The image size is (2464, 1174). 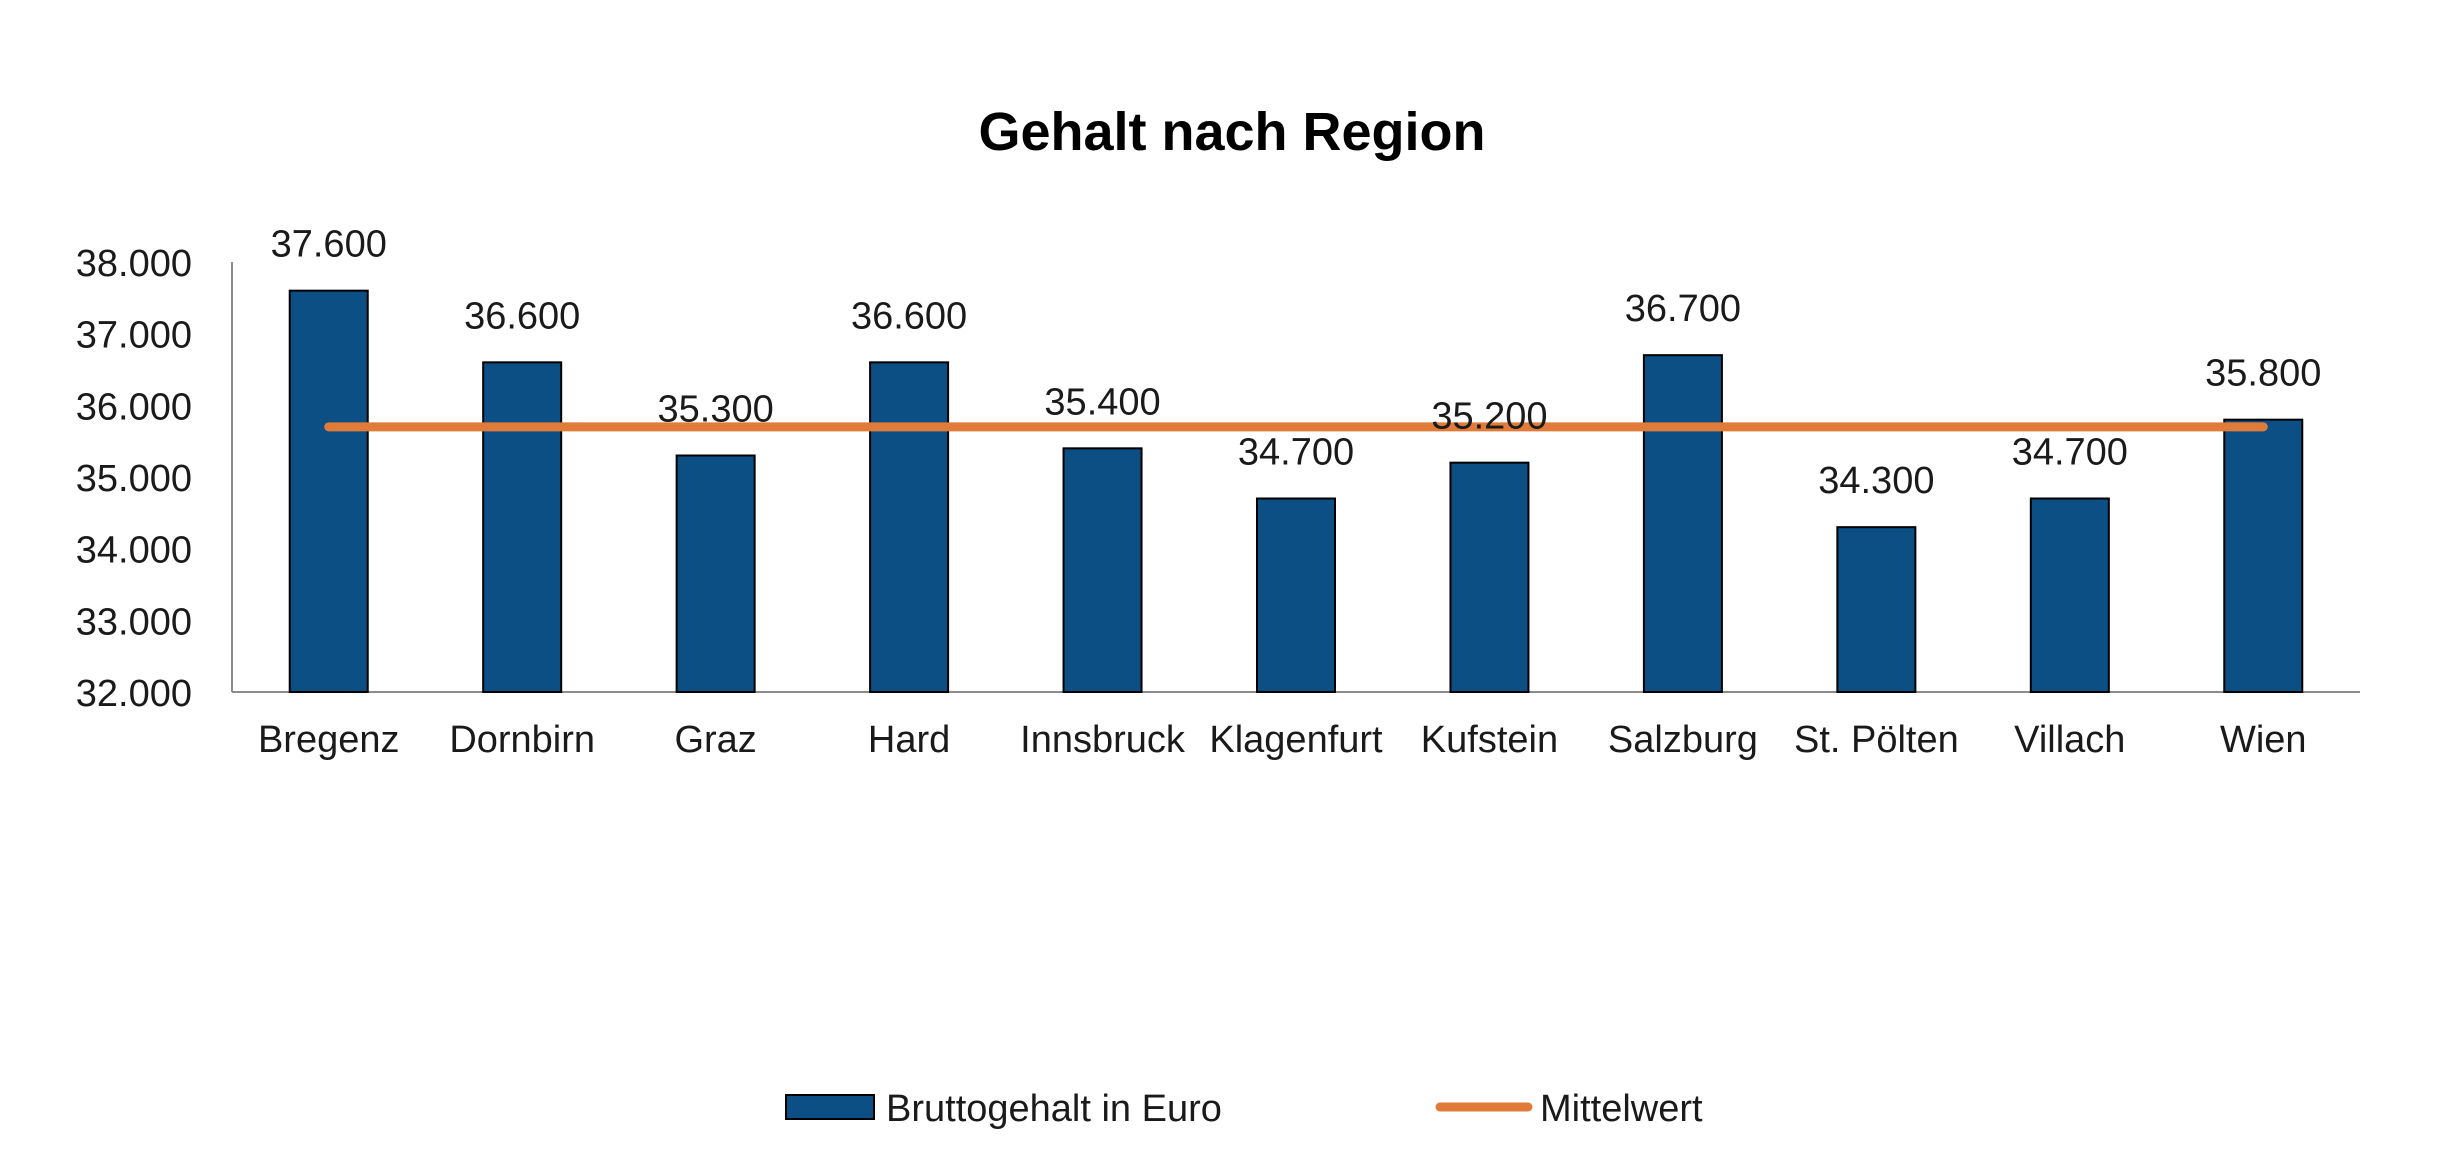 What do you see at coordinates (1244, 1109) in the screenshot?
I see `legend: Bruttogehalt in Euro Mittelwert` at bounding box center [1244, 1109].